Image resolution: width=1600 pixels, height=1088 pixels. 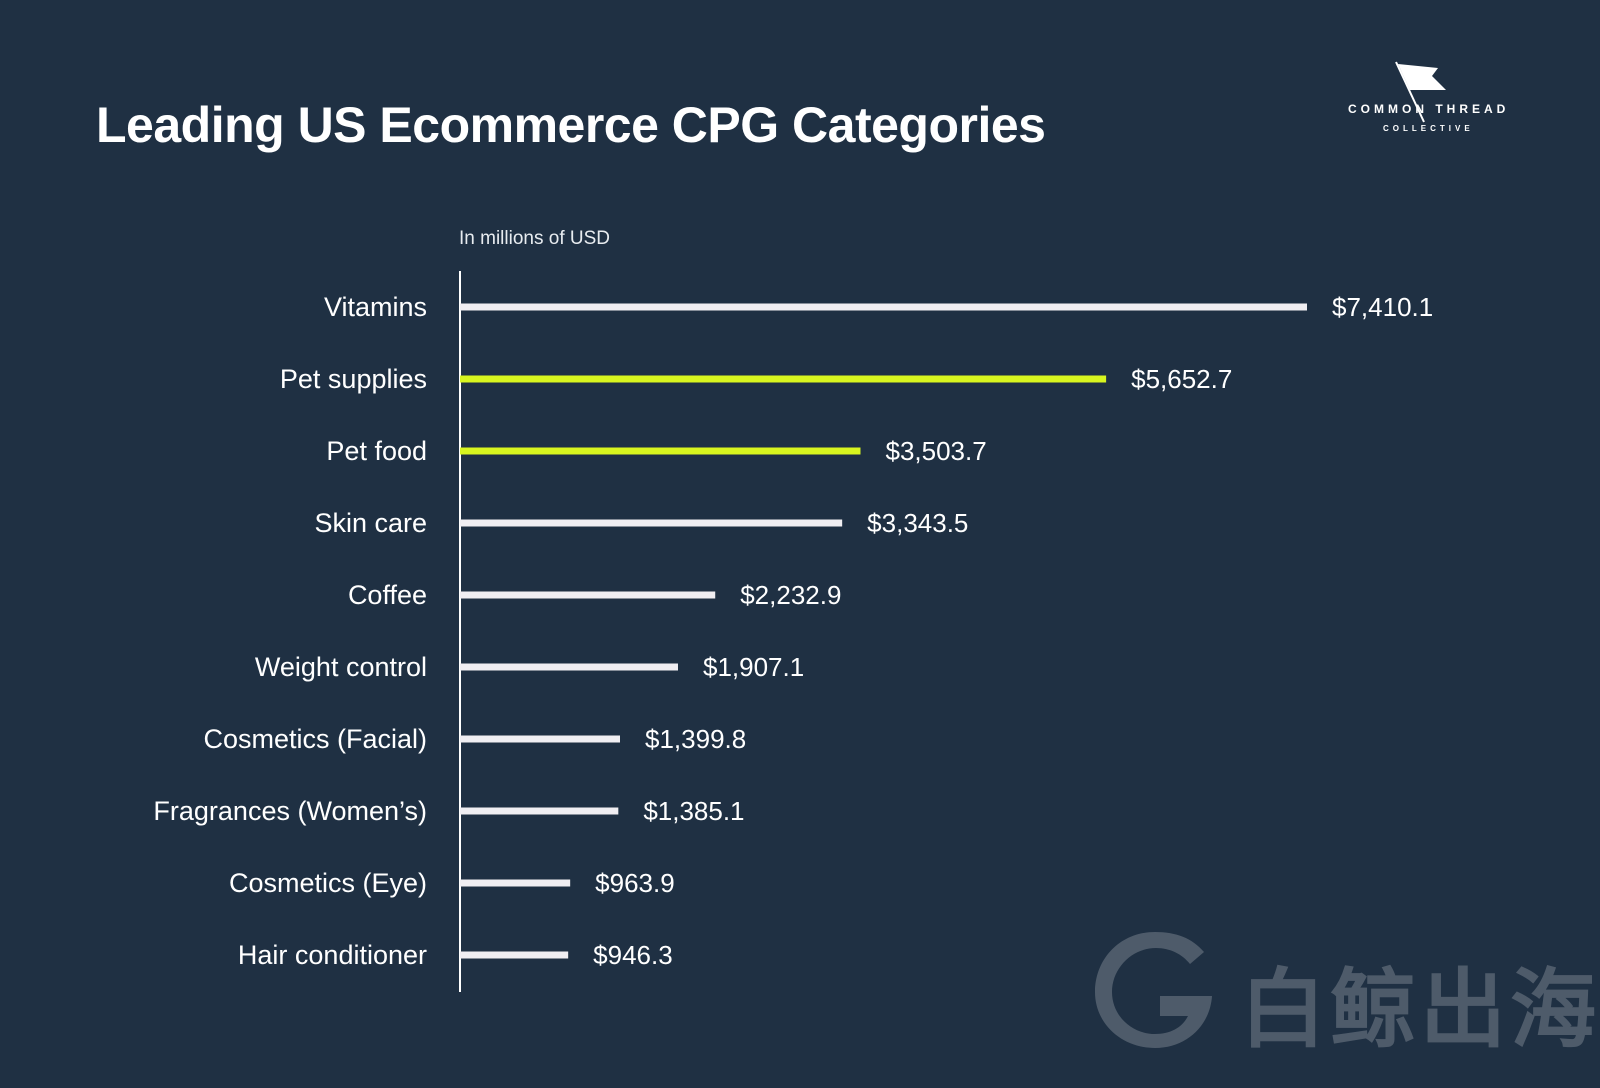 What do you see at coordinates (790, 595) in the screenshot?
I see `value-label: $2,232.9` at bounding box center [790, 595].